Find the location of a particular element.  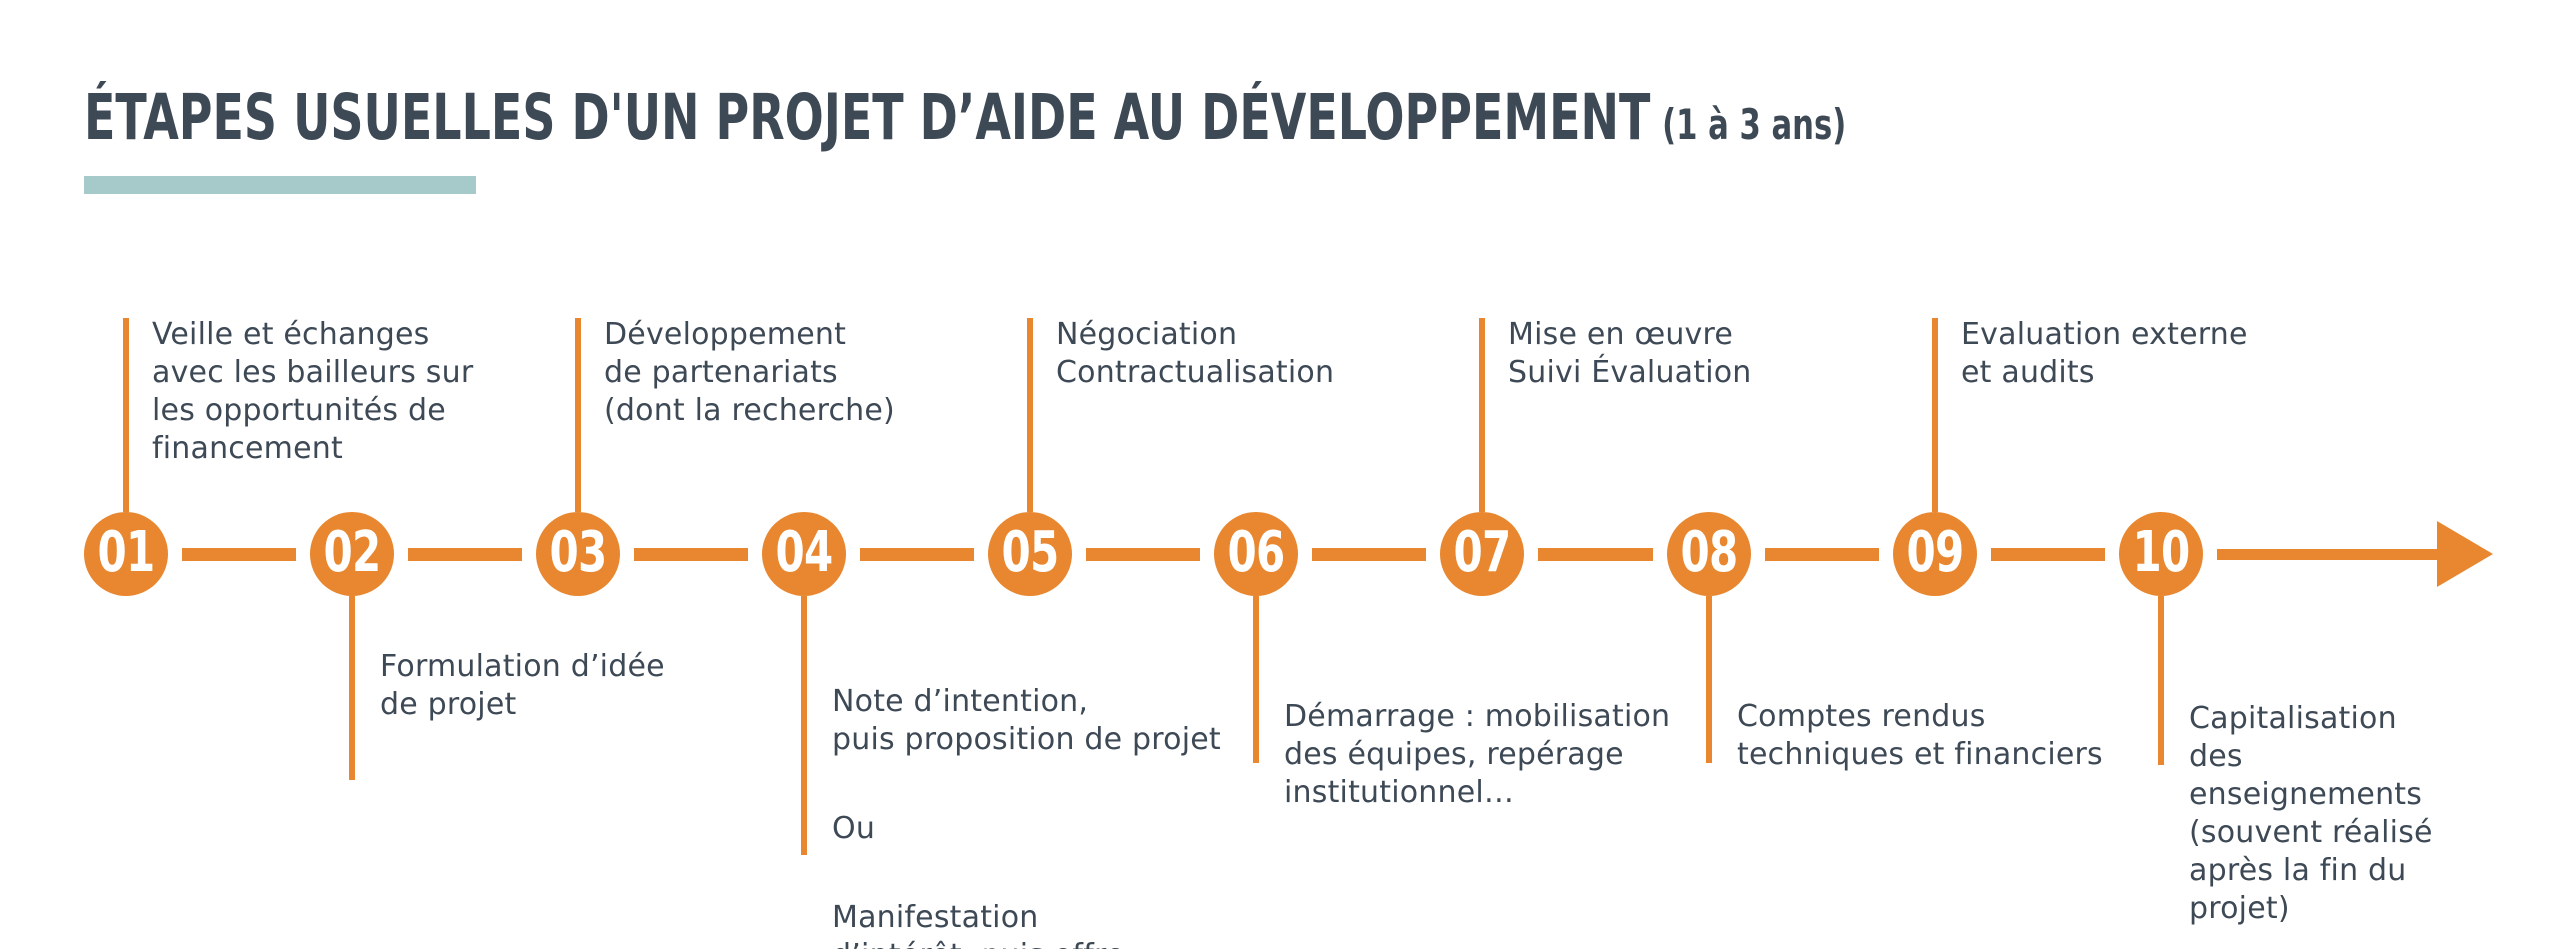

step-label-paragraph: Négociation Contractualisation is located at coordinates (1195, 353).